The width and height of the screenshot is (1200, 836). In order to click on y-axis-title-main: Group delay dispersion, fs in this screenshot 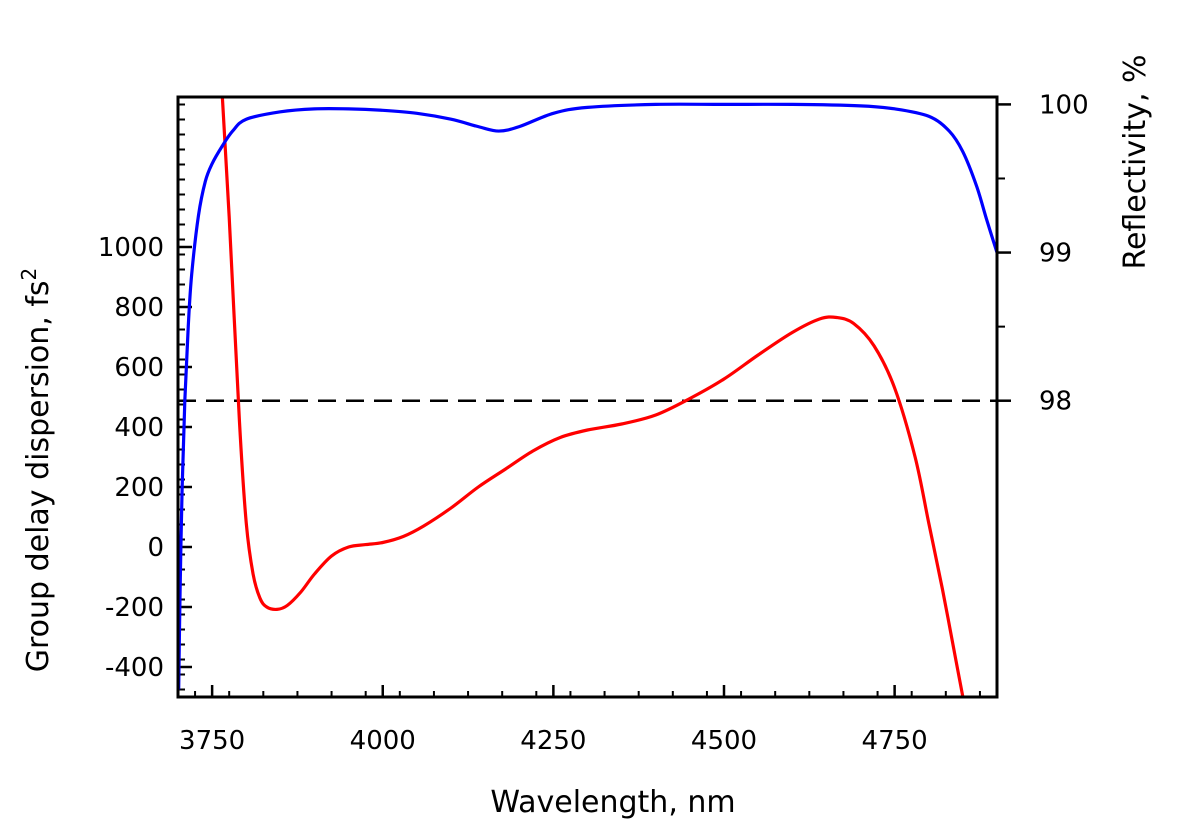, I will do `click(38, 476)`.